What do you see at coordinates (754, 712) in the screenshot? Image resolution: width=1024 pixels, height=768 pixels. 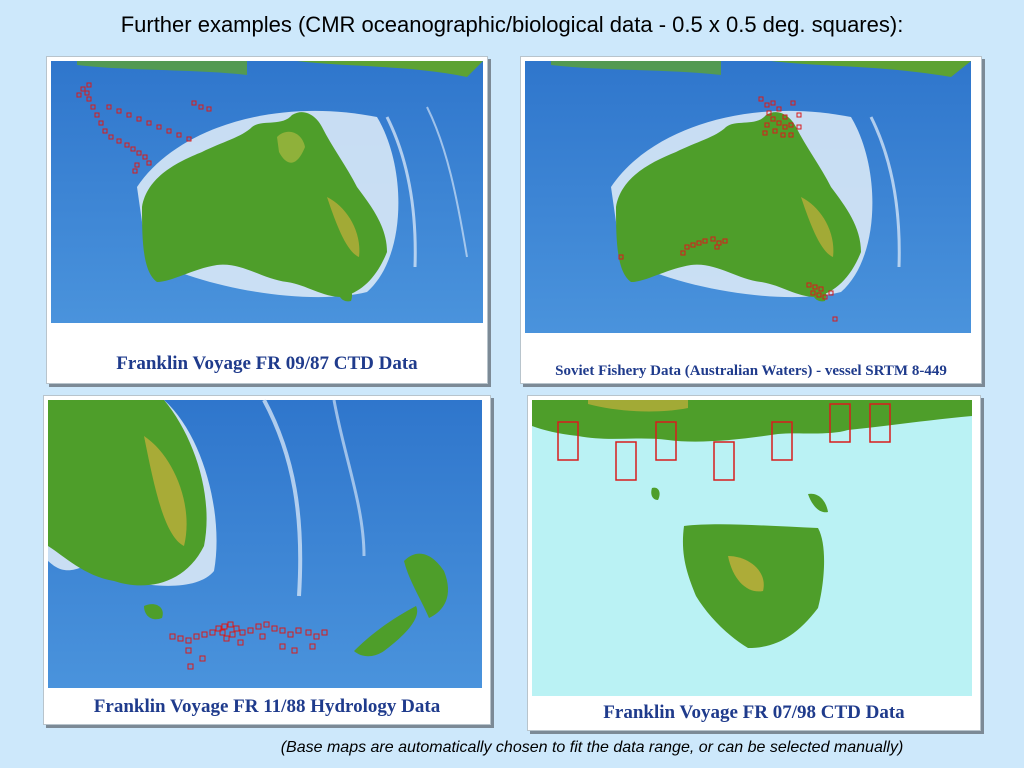 I see `caption-fr0798: Franklin Voyage FR 07/98 CTD Data` at bounding box center [754, 712].